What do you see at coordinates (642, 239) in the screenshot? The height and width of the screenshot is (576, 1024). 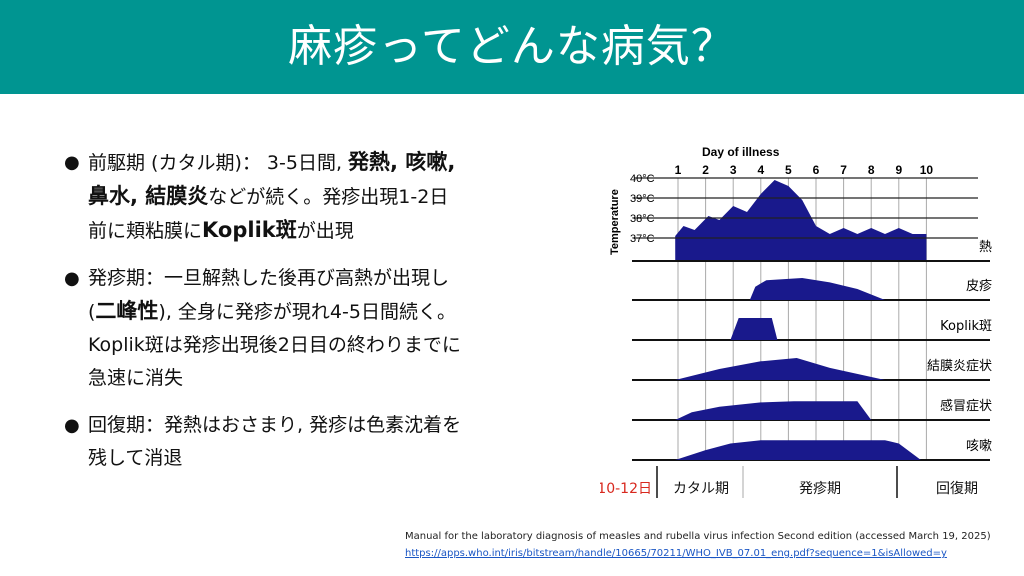 I see `temperature-tick-label: 37°C` at bounding box center [642, 239].